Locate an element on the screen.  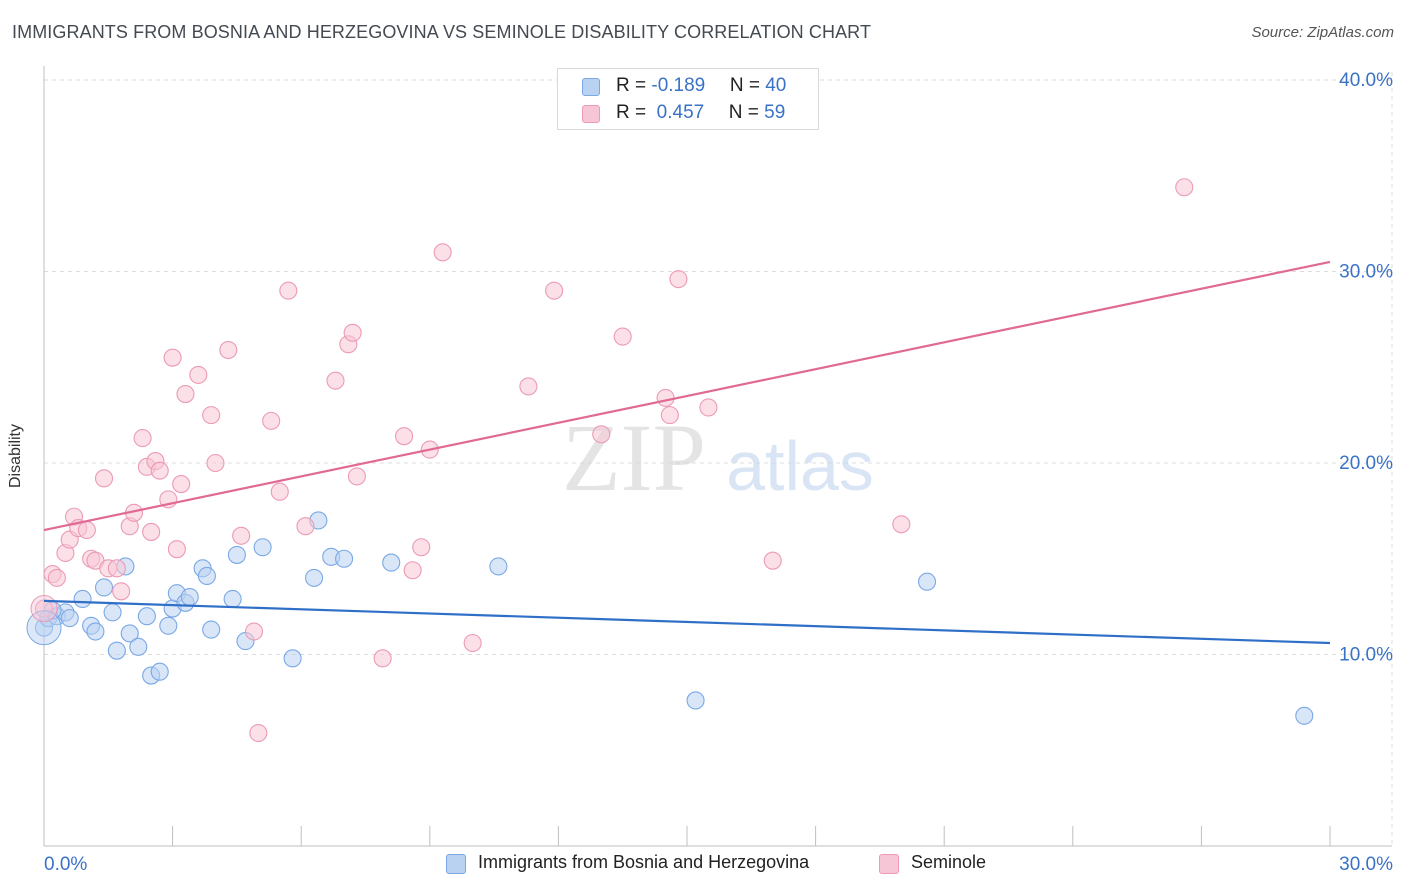
chart-source: Source: ZipAtlas.com is located at coordinates (1322, 32).